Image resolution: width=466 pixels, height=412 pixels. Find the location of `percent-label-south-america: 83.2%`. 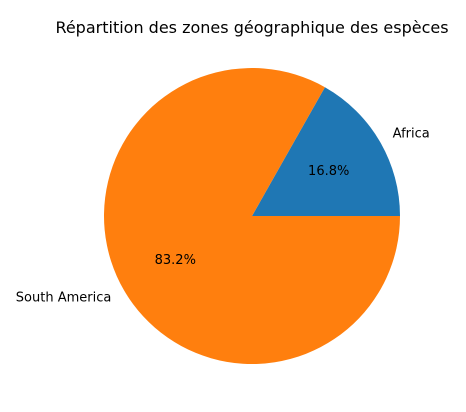

percent-label-south-america: 83.2% is located at coordinates (175, 260).